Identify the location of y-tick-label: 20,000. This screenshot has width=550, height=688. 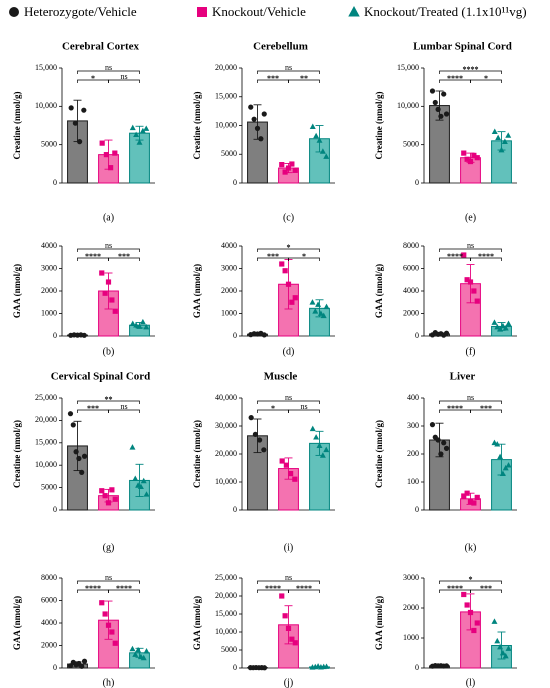
(46, 419).